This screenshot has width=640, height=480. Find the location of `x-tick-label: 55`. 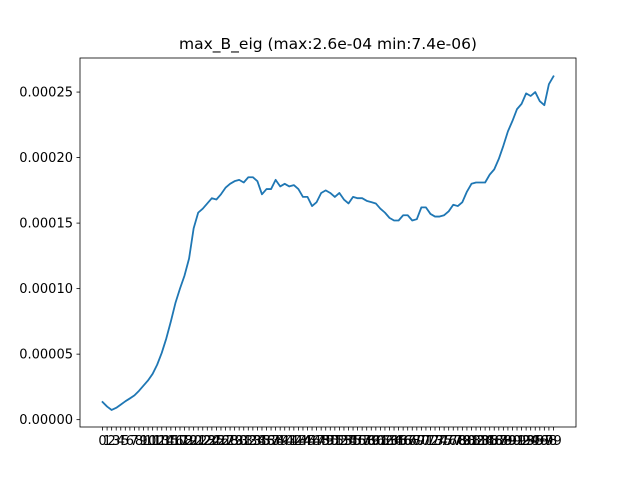

x-tick-label: 55 is located at coordinates (353, 441).